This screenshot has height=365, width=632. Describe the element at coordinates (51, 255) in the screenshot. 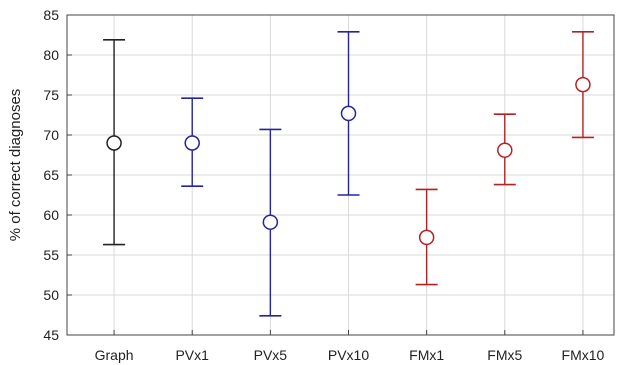

I see `y-tick-label: 55` at that location.